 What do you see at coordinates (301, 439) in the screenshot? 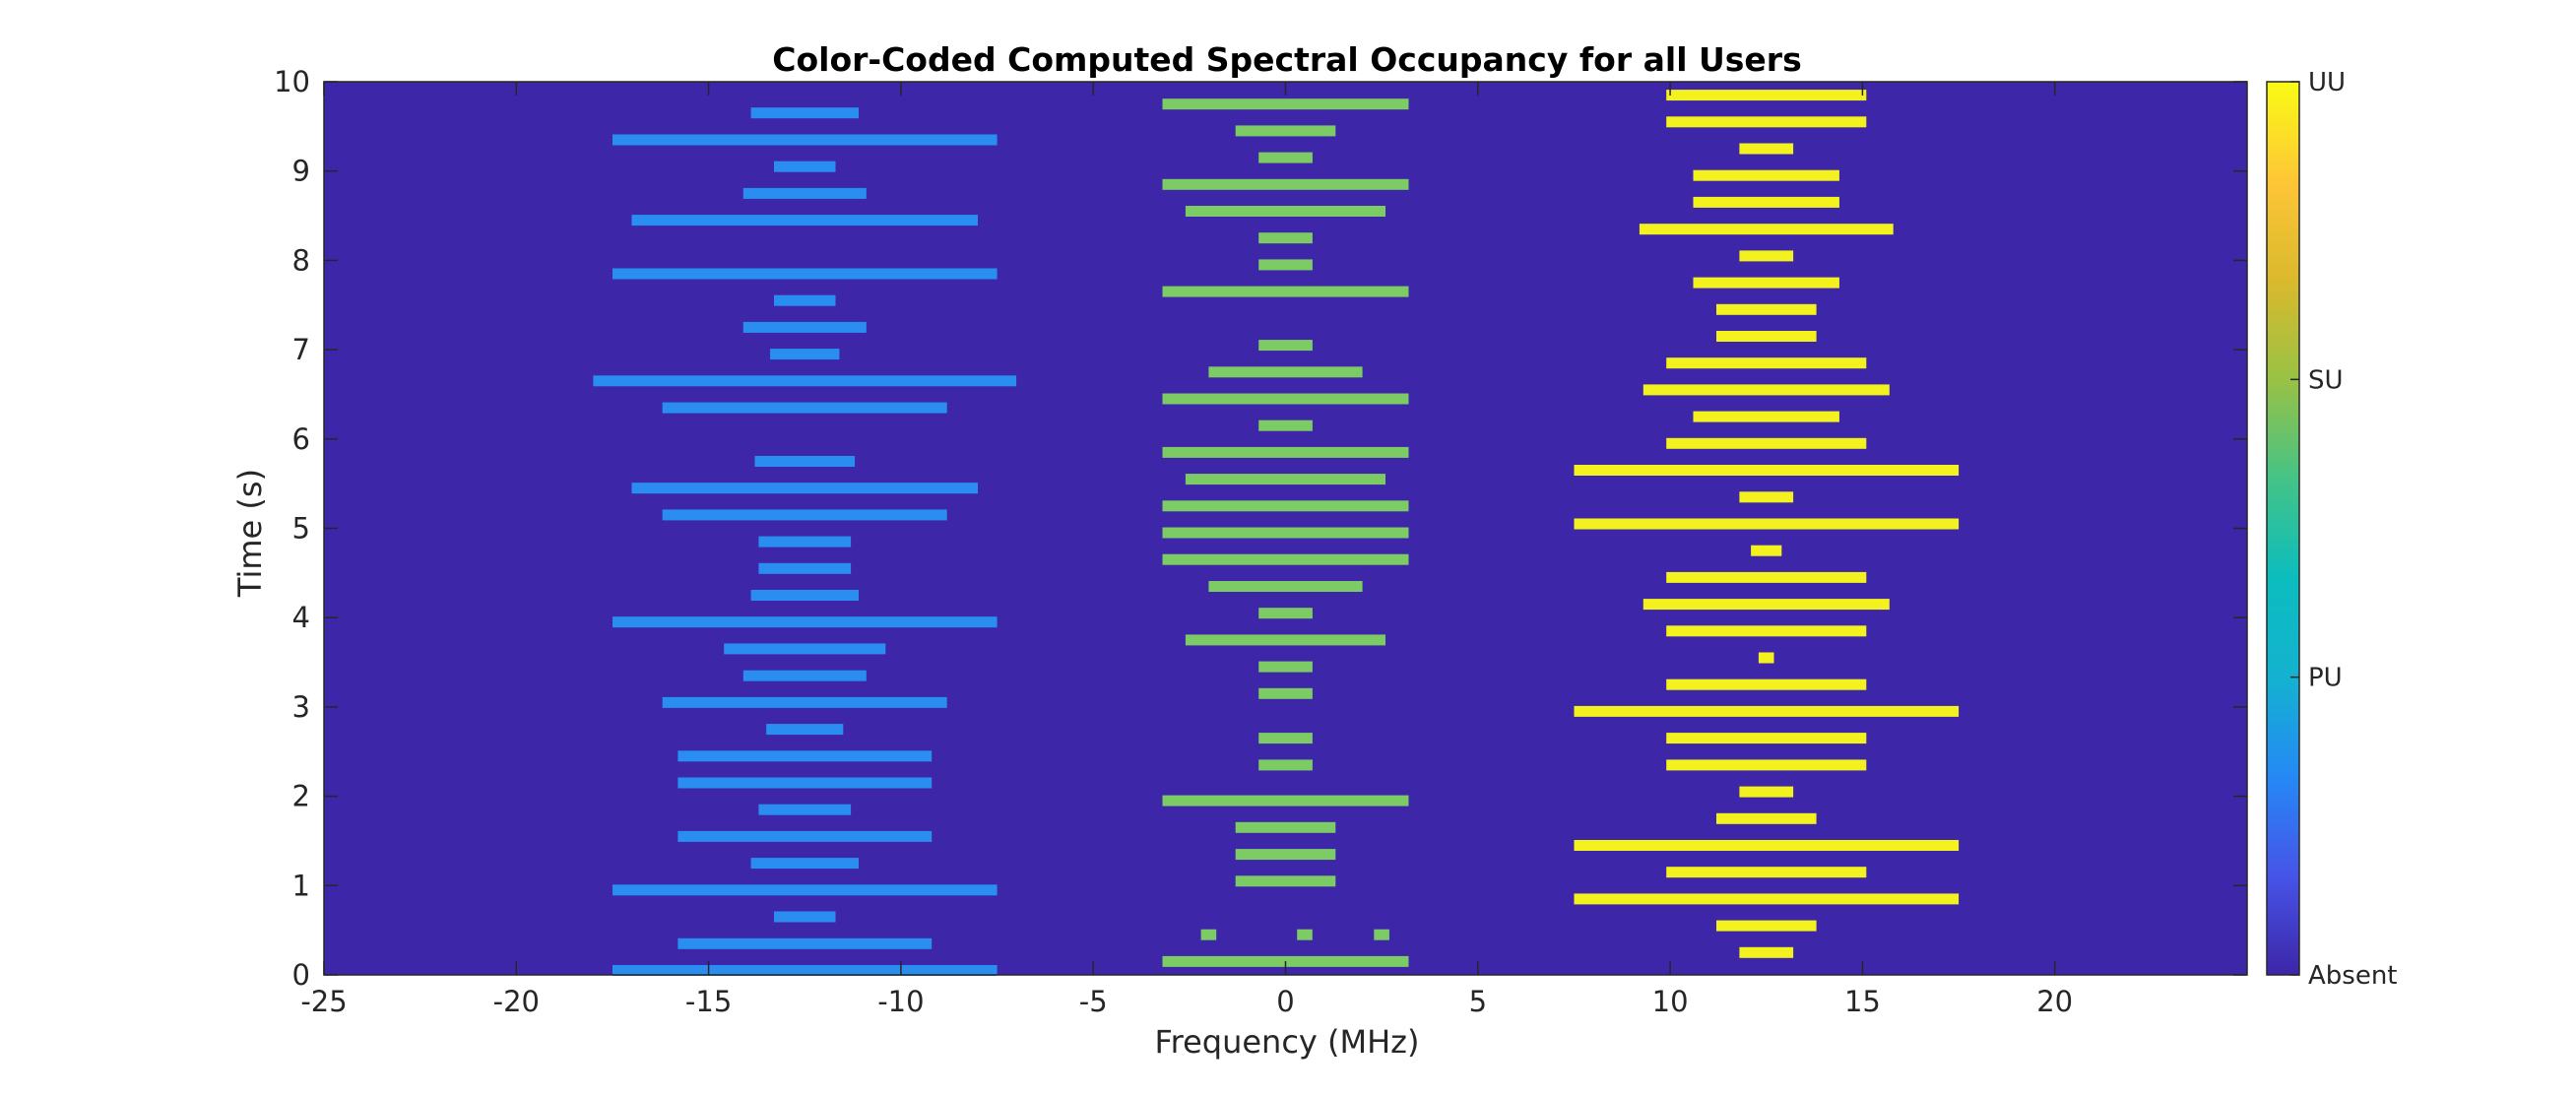
I see `y-tick-label: 6` at bounding box center [301, 439].